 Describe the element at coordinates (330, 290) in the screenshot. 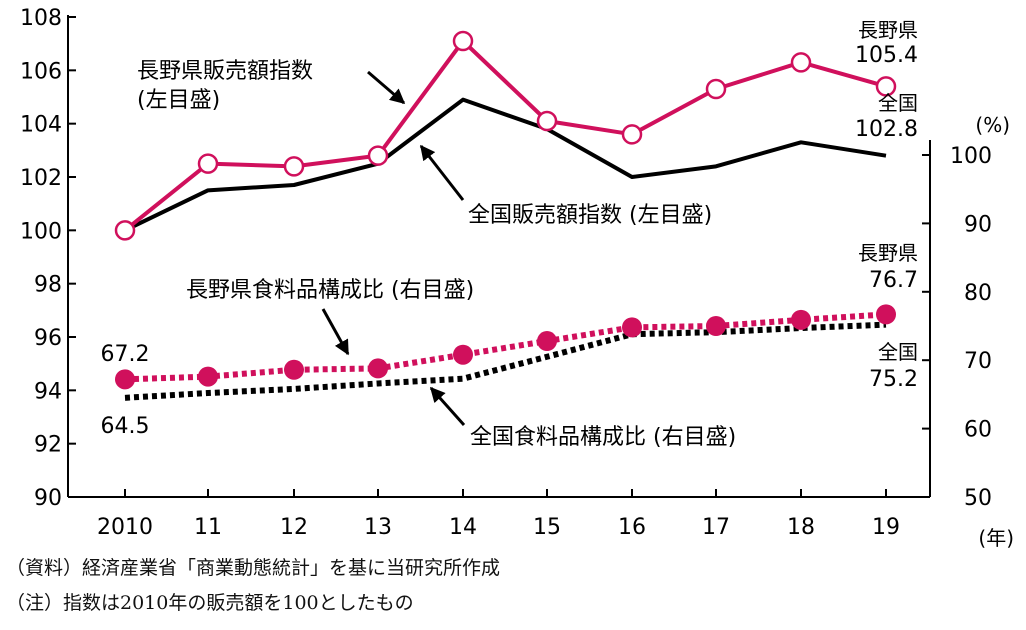

I see `series-label-nagano-food: 長野県食料品構成比 (右目盛)` at that location.